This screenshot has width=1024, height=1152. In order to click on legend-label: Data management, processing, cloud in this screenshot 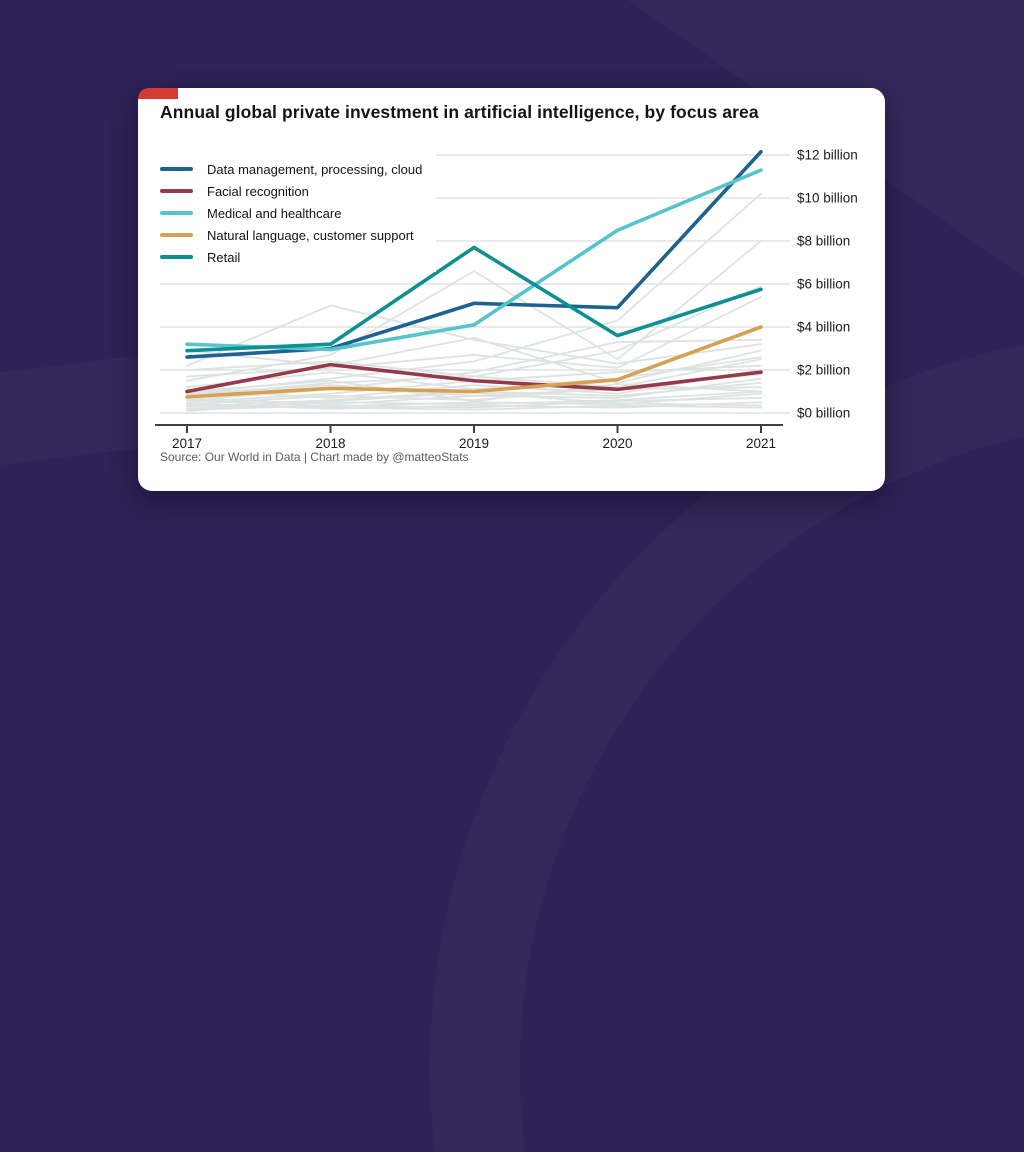, I will do `click(315, 169)`.